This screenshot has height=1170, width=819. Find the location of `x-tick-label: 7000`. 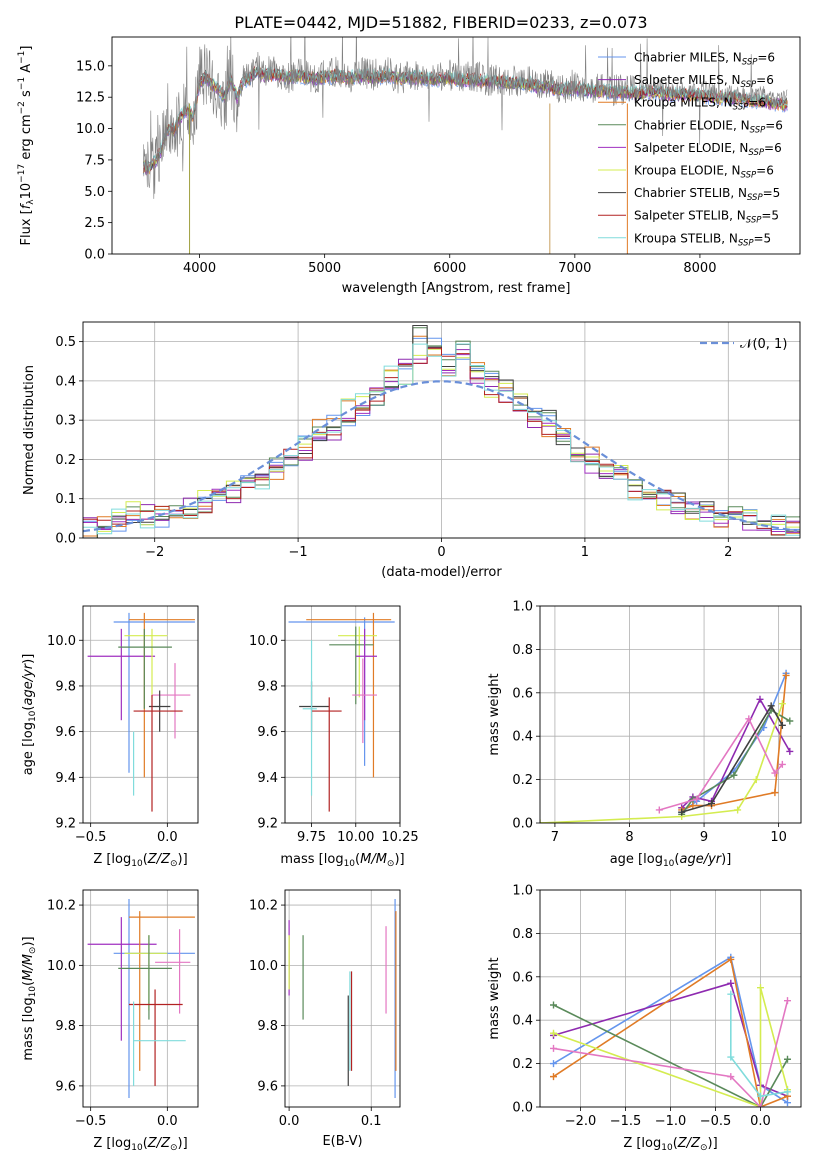

x-tick-label: 7000 is located at coordinates (574, 268).